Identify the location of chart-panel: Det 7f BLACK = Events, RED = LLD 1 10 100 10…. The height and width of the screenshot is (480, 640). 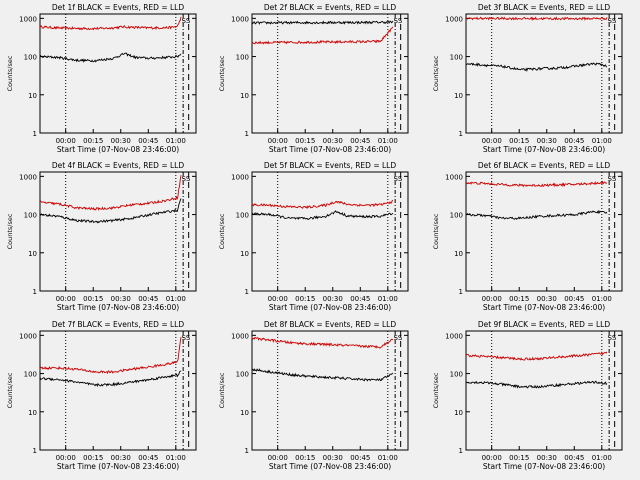
(101, 395).